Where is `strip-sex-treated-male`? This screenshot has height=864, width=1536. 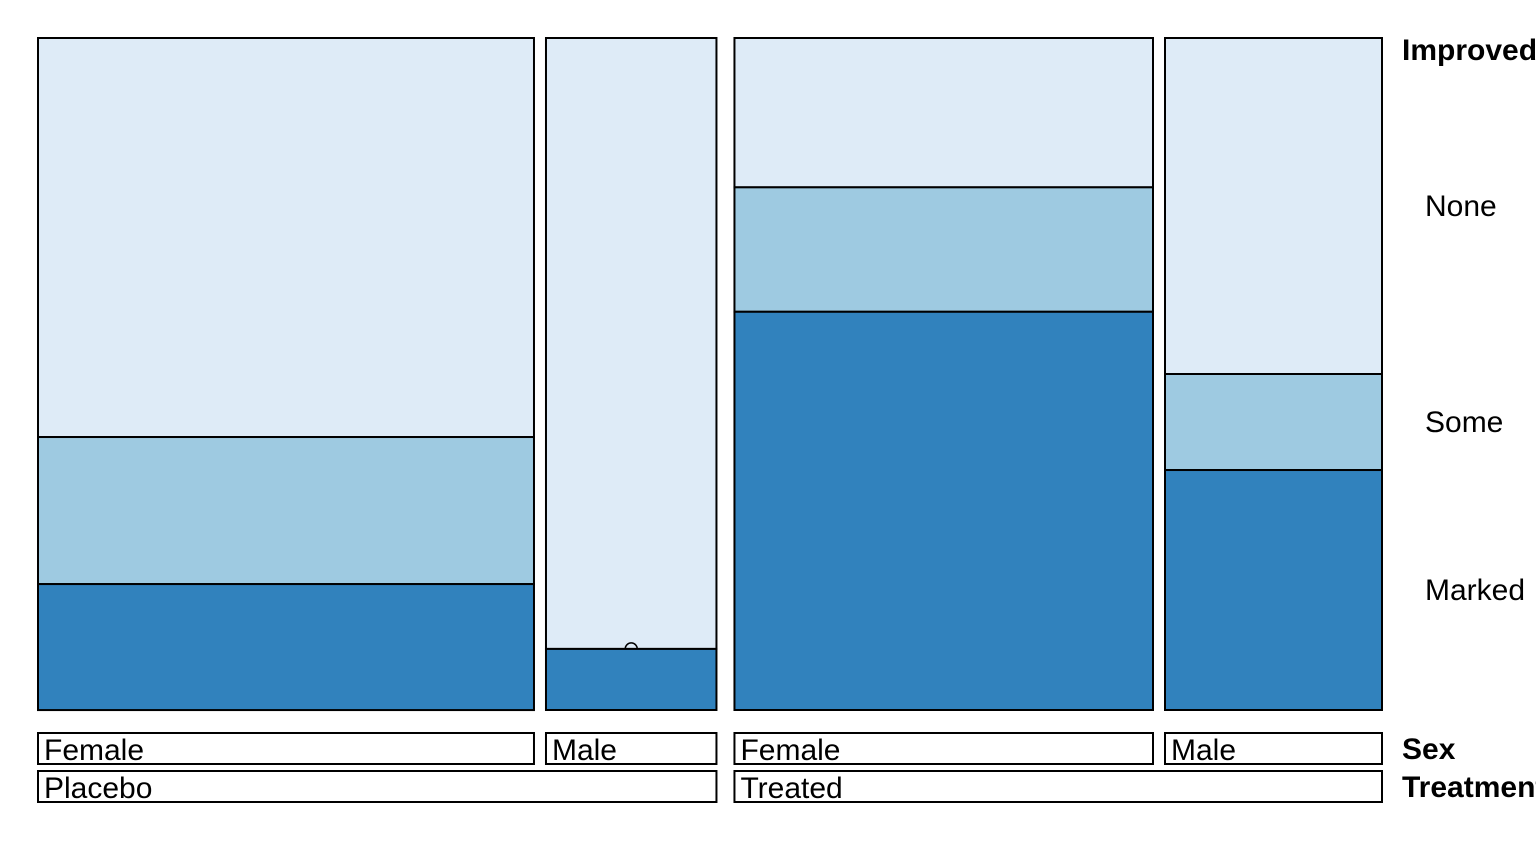 strip-sex-treated-male is located at coordinates (1273, 748).